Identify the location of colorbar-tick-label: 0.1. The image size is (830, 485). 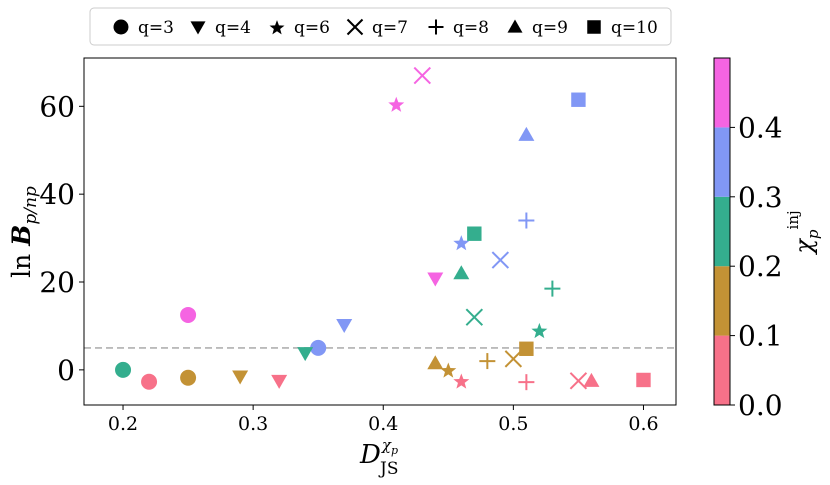
(760, 336).